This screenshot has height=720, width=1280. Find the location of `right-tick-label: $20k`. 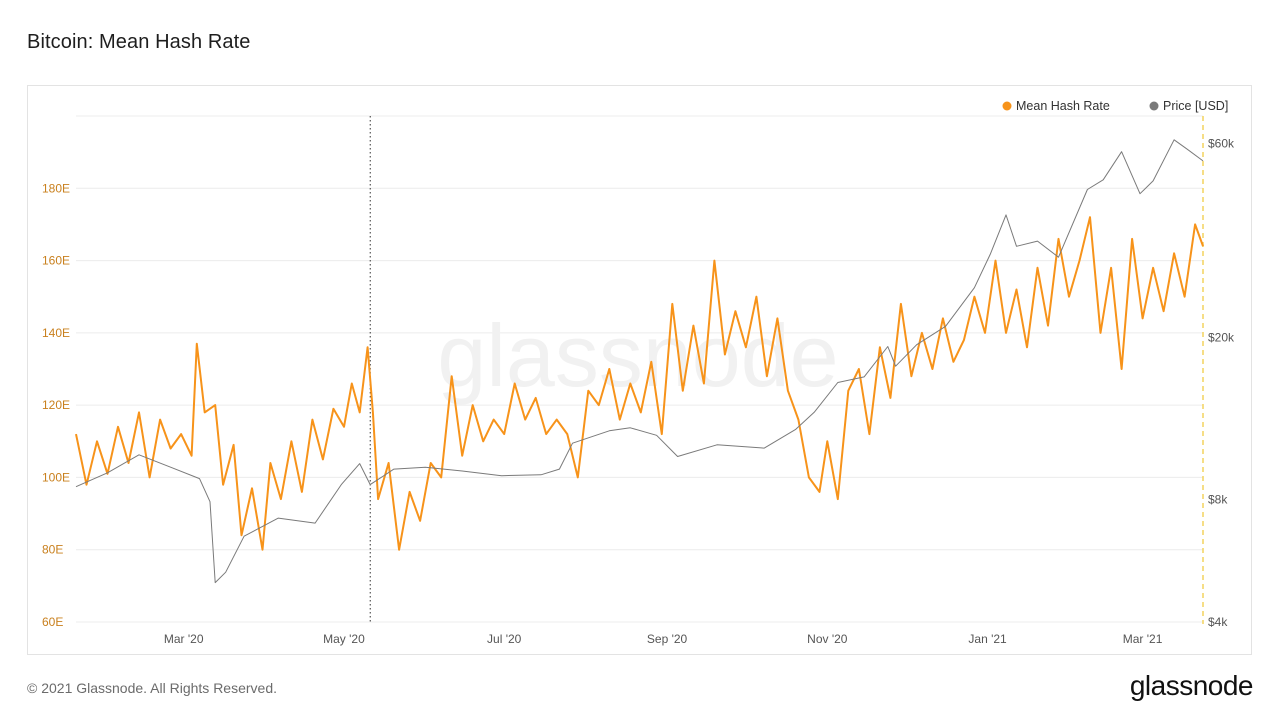

right-tick-label: $20k is located at coordinates (1221, 337).